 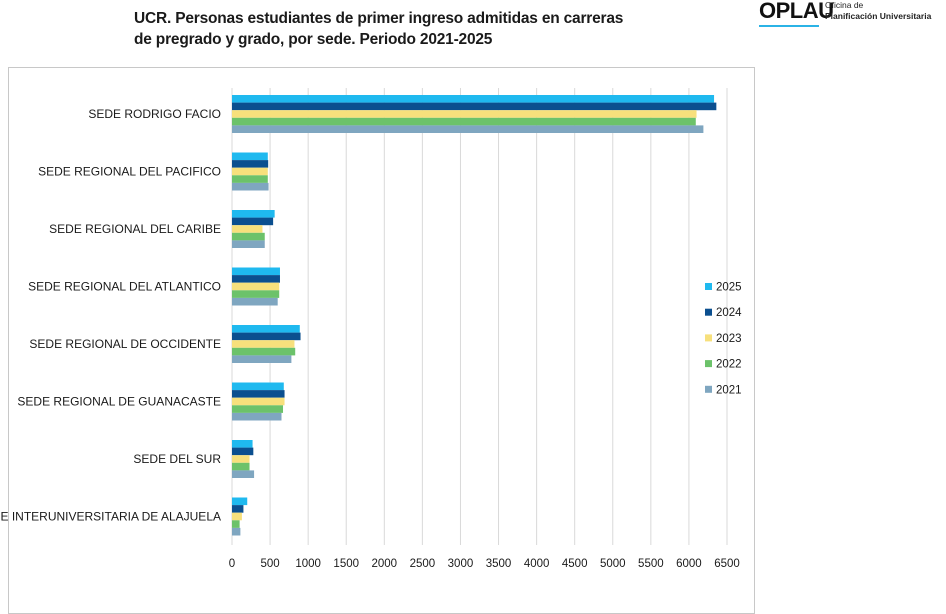 What do you see at coordinates (308, 564) in the screenshot?
I see `x-tick-label-1000: 1000` at bounding box center [308, 564].